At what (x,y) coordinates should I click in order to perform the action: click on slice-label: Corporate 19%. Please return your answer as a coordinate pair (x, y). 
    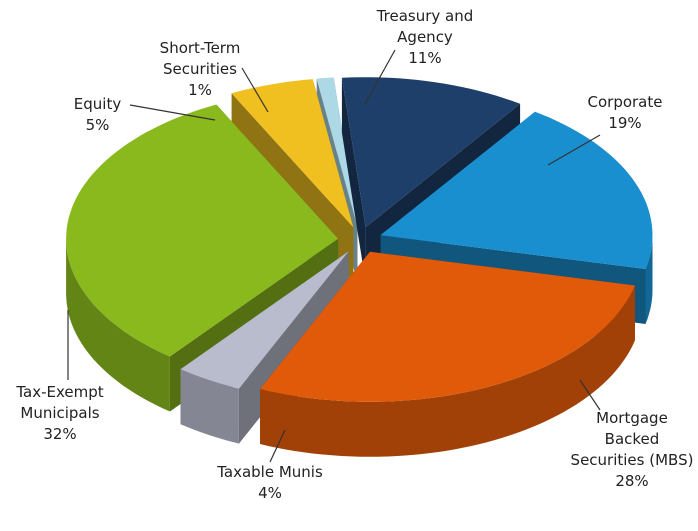
    Looking at the image, I should click on (625, 113).